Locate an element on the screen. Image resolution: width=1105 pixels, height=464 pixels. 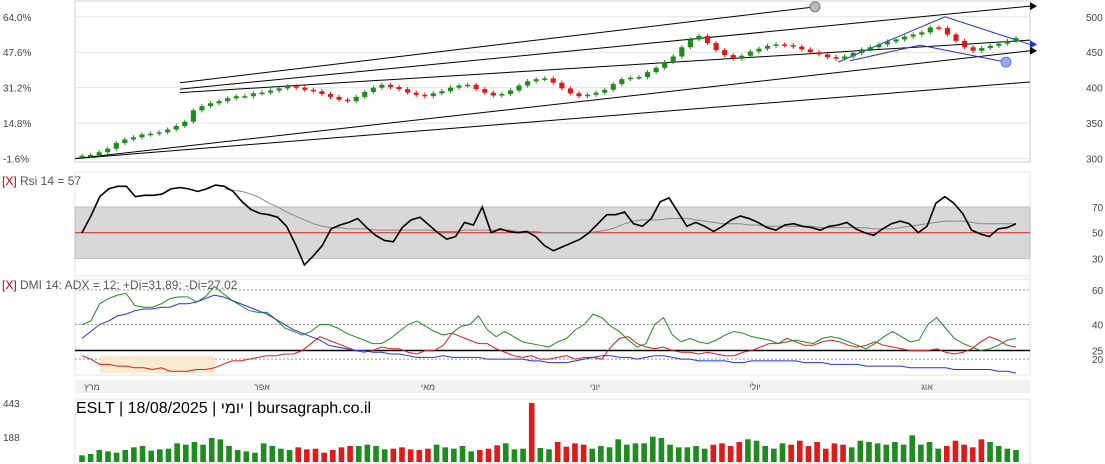
volume-tick: 443 is located at coordinates (11, 404).